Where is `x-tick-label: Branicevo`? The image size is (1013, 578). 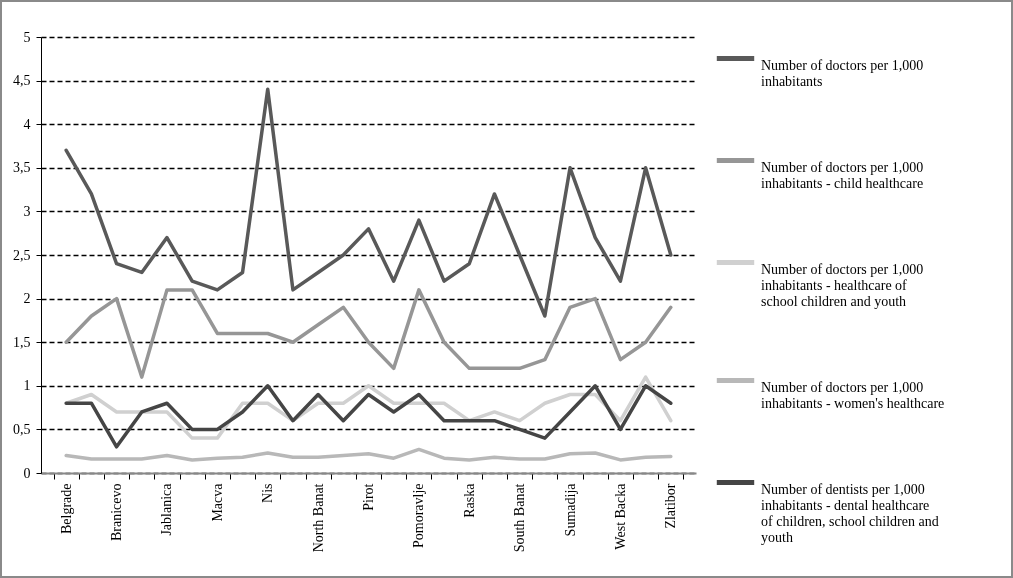 x-tick-label: Branicevo is located at coordinates (117, 512).